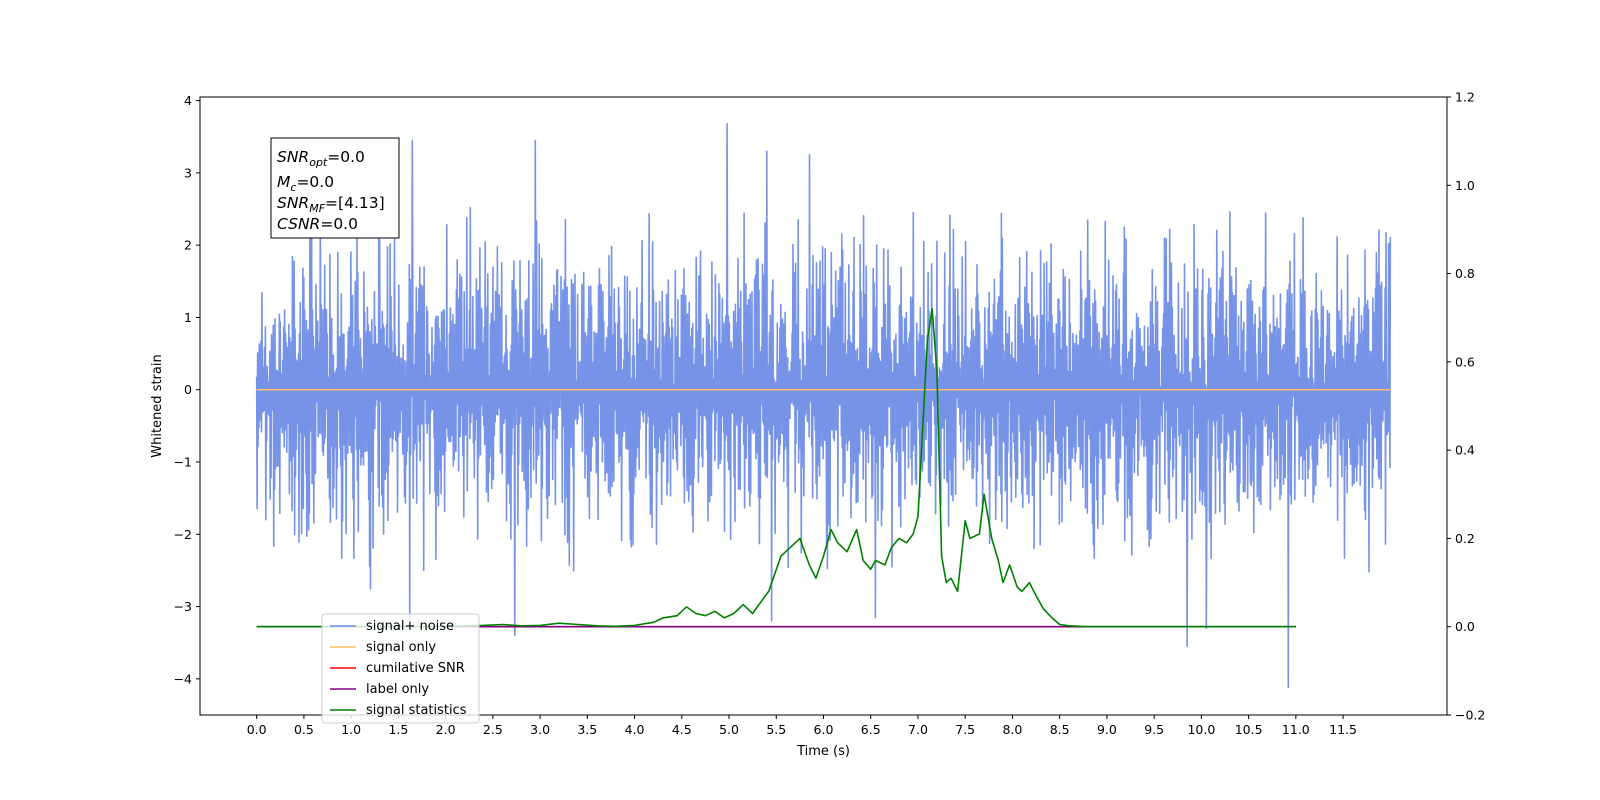 The image size is (1600, 800). What do you see at coordinates (415, 668) in the screenshot?
I see `svg-text: cumilative SNR` at bounding box center [415, 668].